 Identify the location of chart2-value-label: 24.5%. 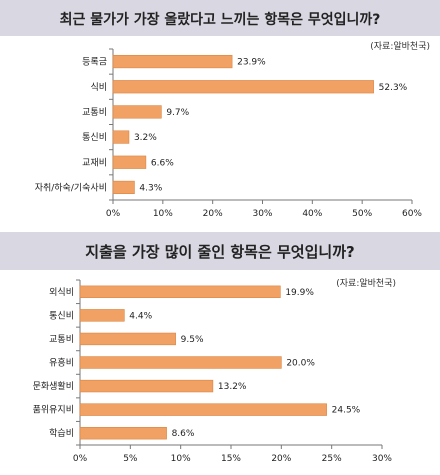
(346, 411).